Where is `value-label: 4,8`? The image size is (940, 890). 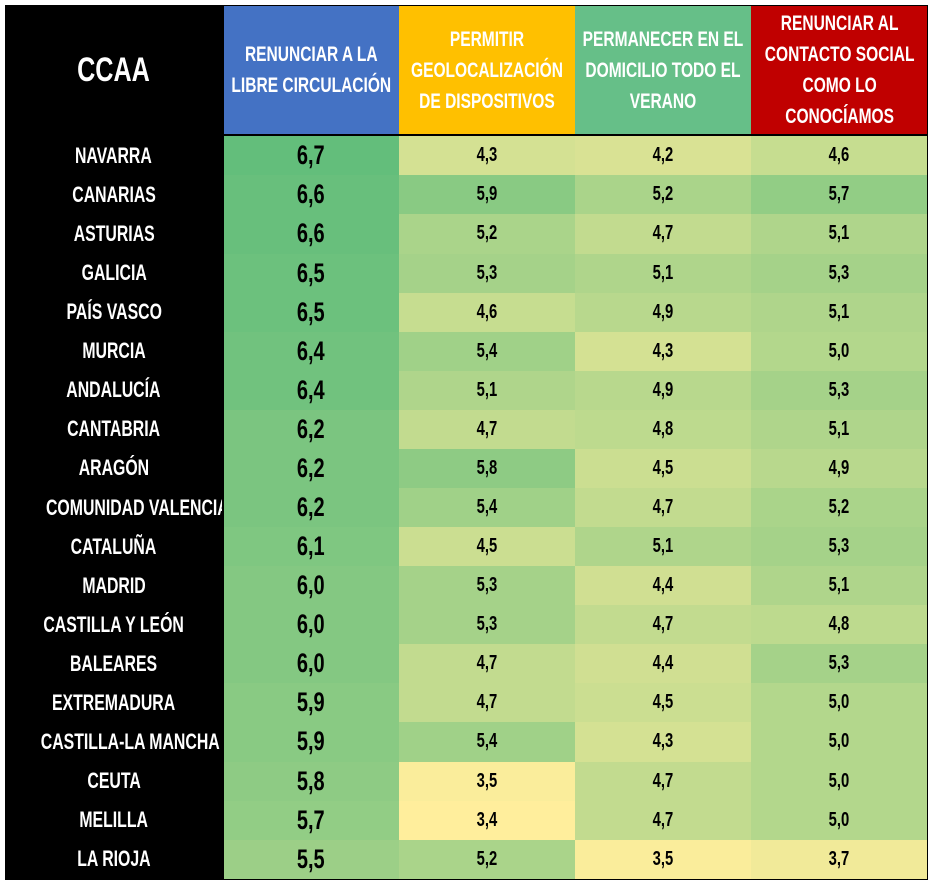 value-label: 4,8 is located at coordinates (663, 428).